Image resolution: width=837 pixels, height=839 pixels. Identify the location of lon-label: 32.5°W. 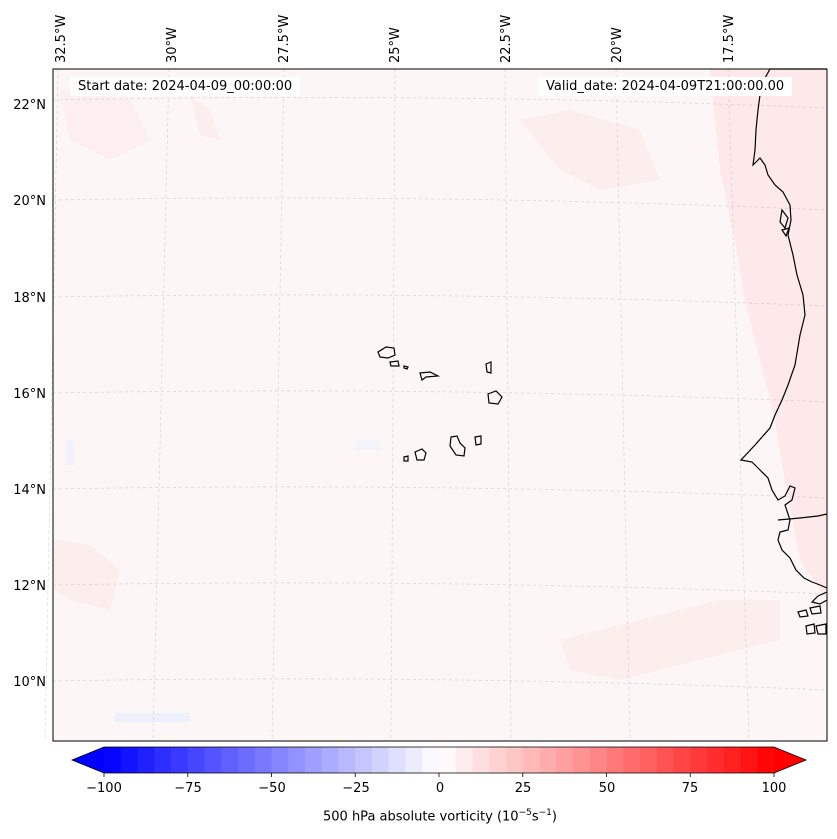
(61, 38).